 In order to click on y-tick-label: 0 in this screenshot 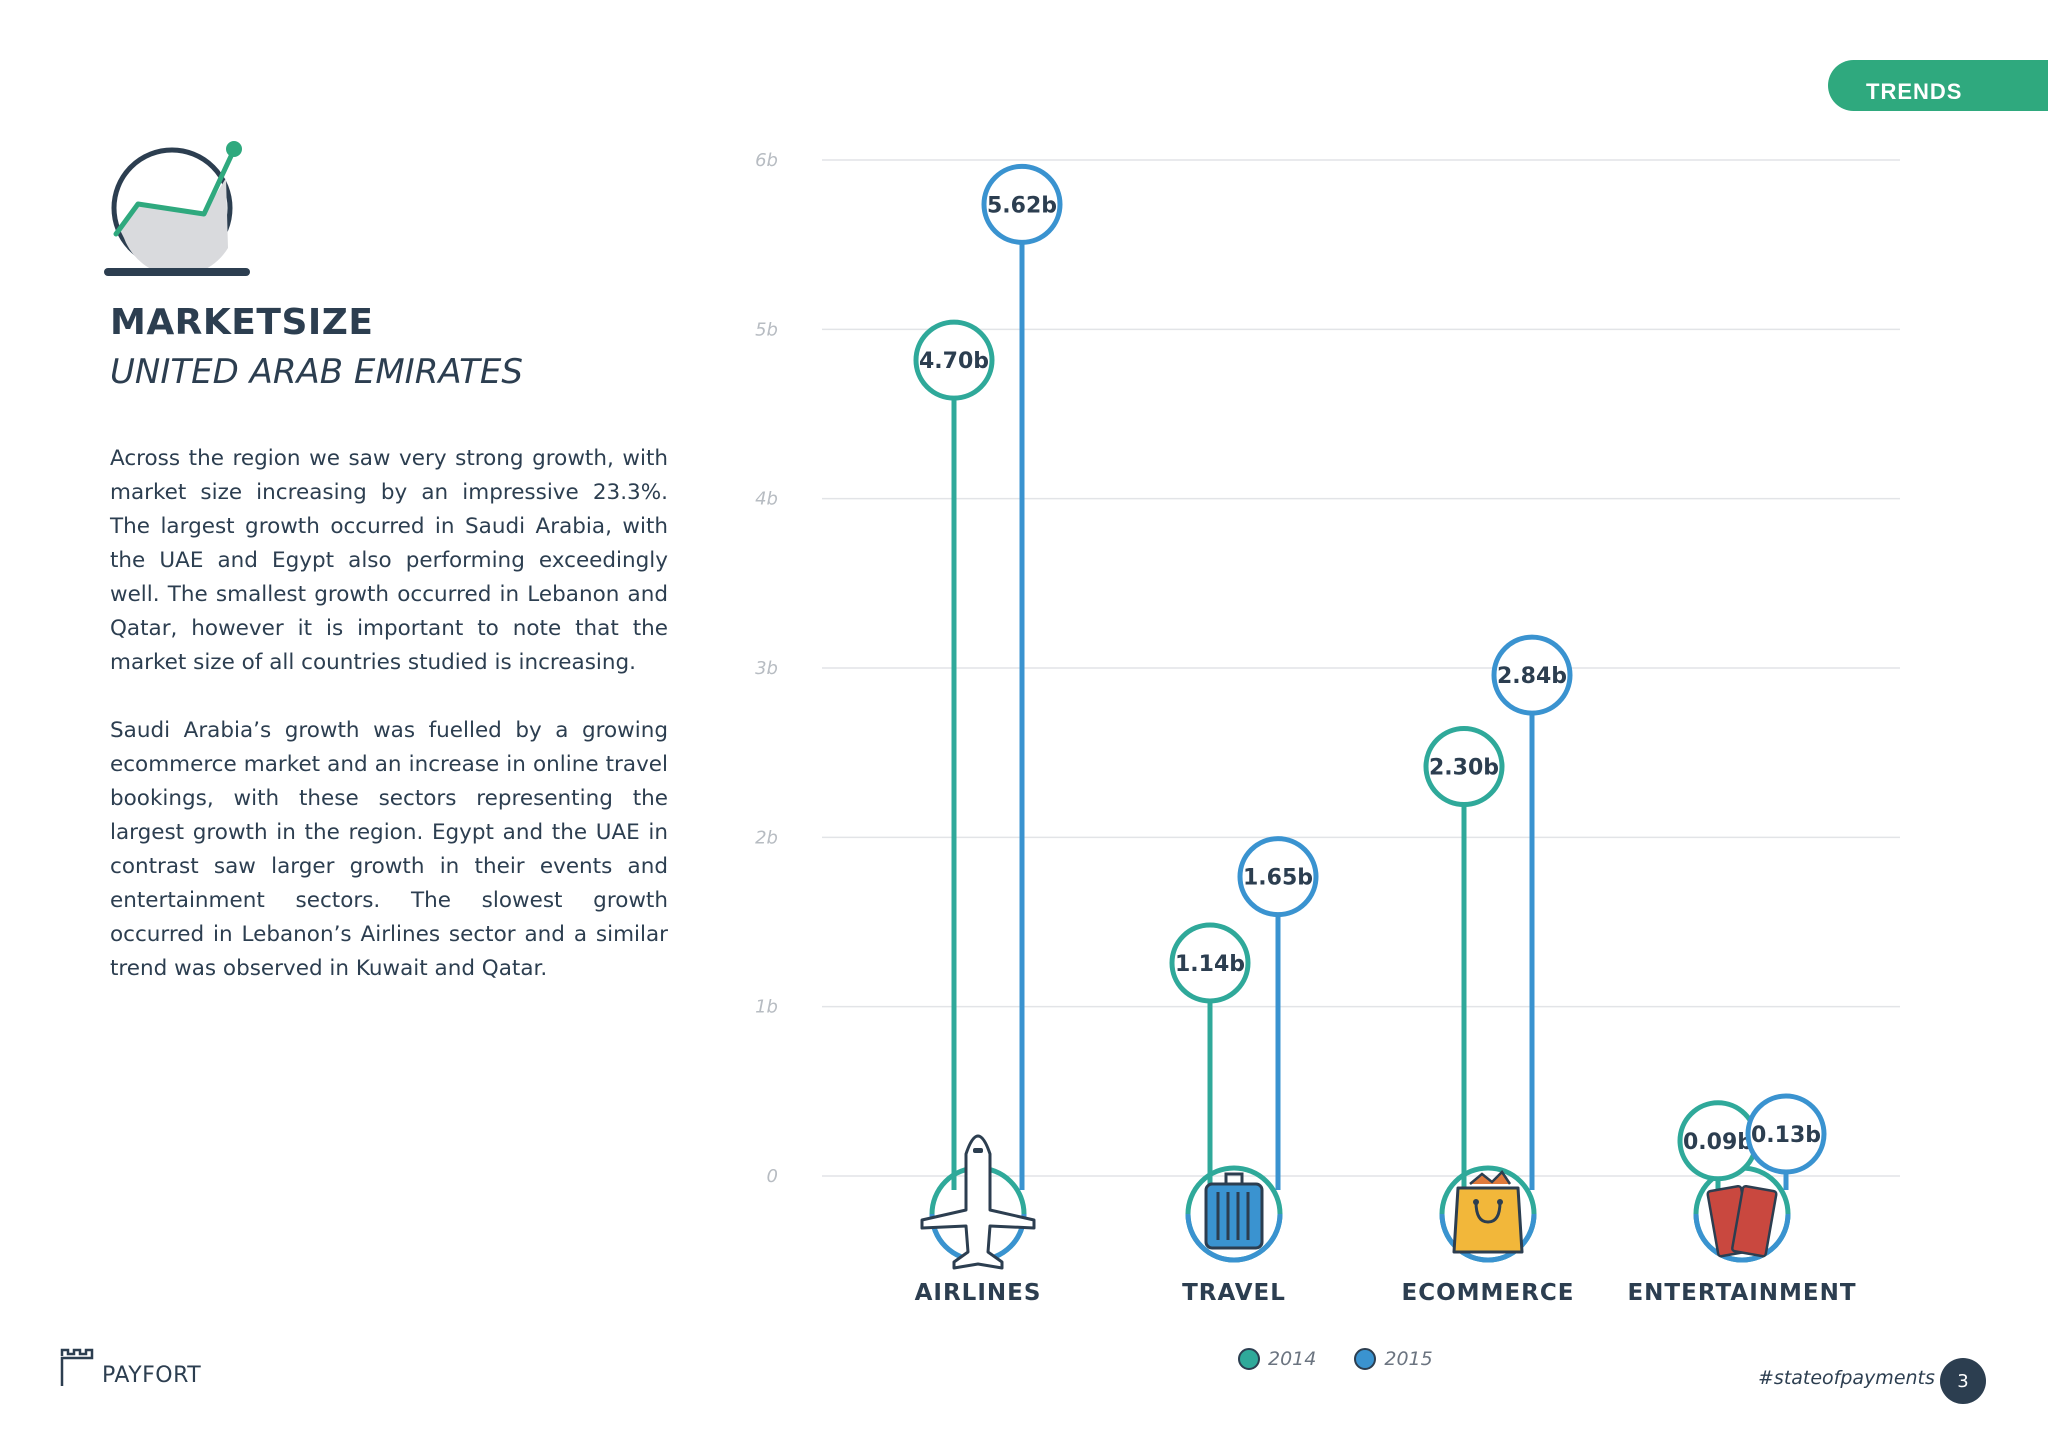, I will do `click(772, 1176)`.